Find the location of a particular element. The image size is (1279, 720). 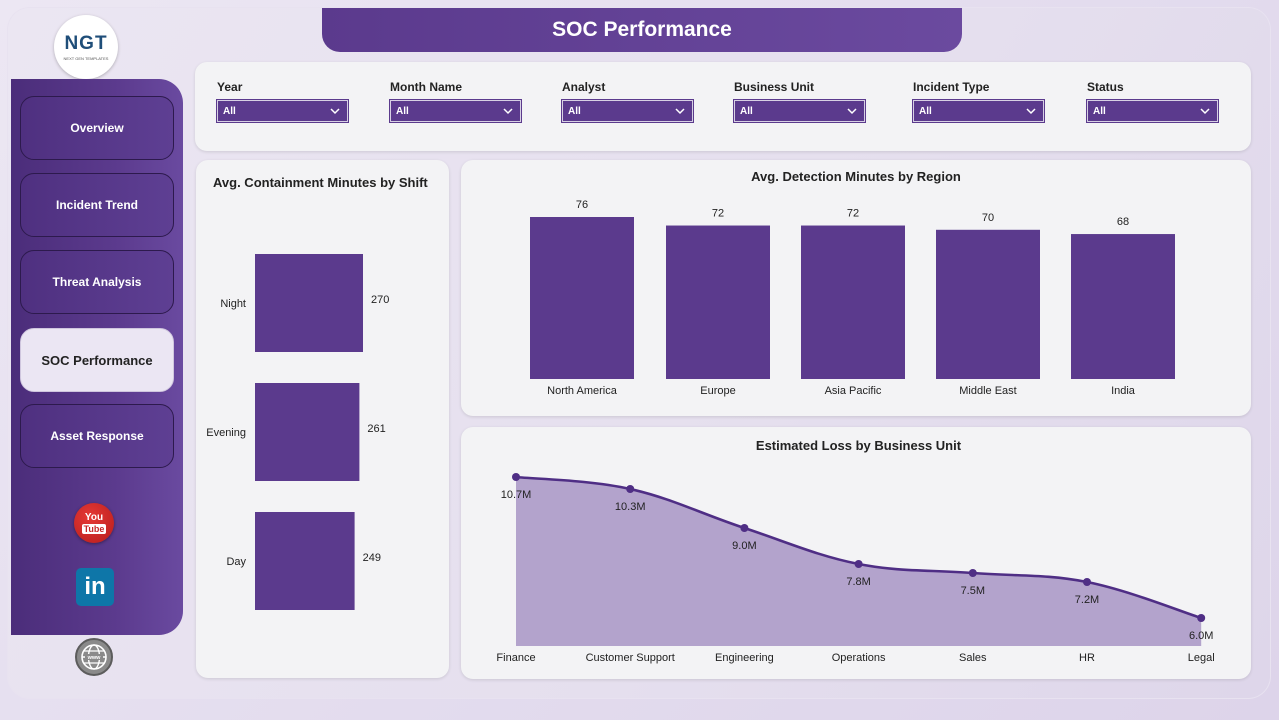

containment-chart: Night 270 Evening 261 Day 249 is located at coordinates (297, 432).